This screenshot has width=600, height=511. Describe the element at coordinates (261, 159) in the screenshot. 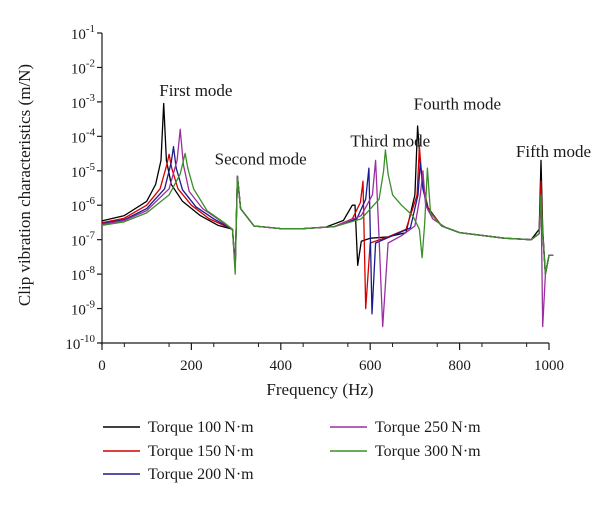

I see `mode-annotation: Second mode` at that location.